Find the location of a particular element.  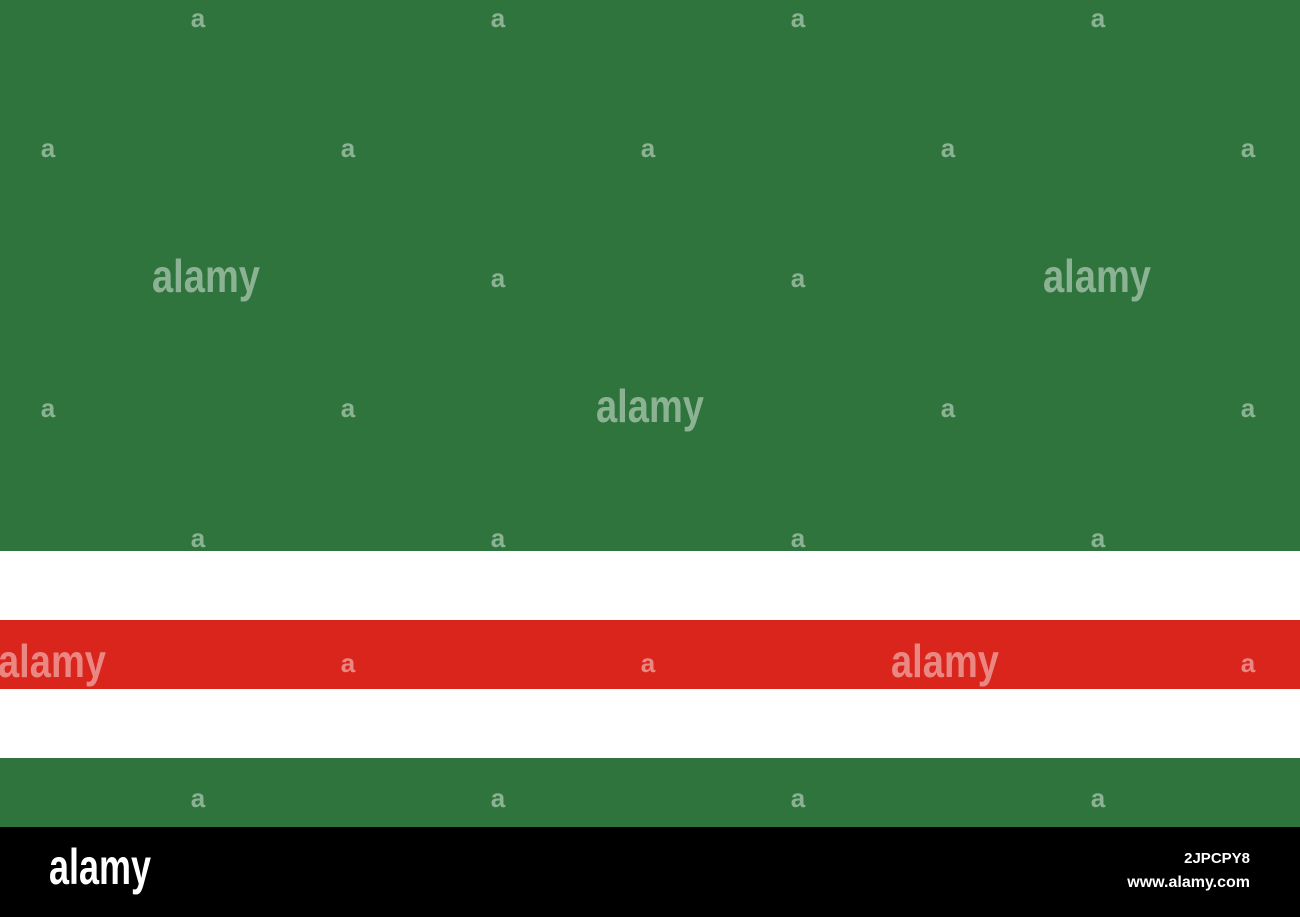

footer-url: www.alamy.com is located at coordinates (1188, 882).